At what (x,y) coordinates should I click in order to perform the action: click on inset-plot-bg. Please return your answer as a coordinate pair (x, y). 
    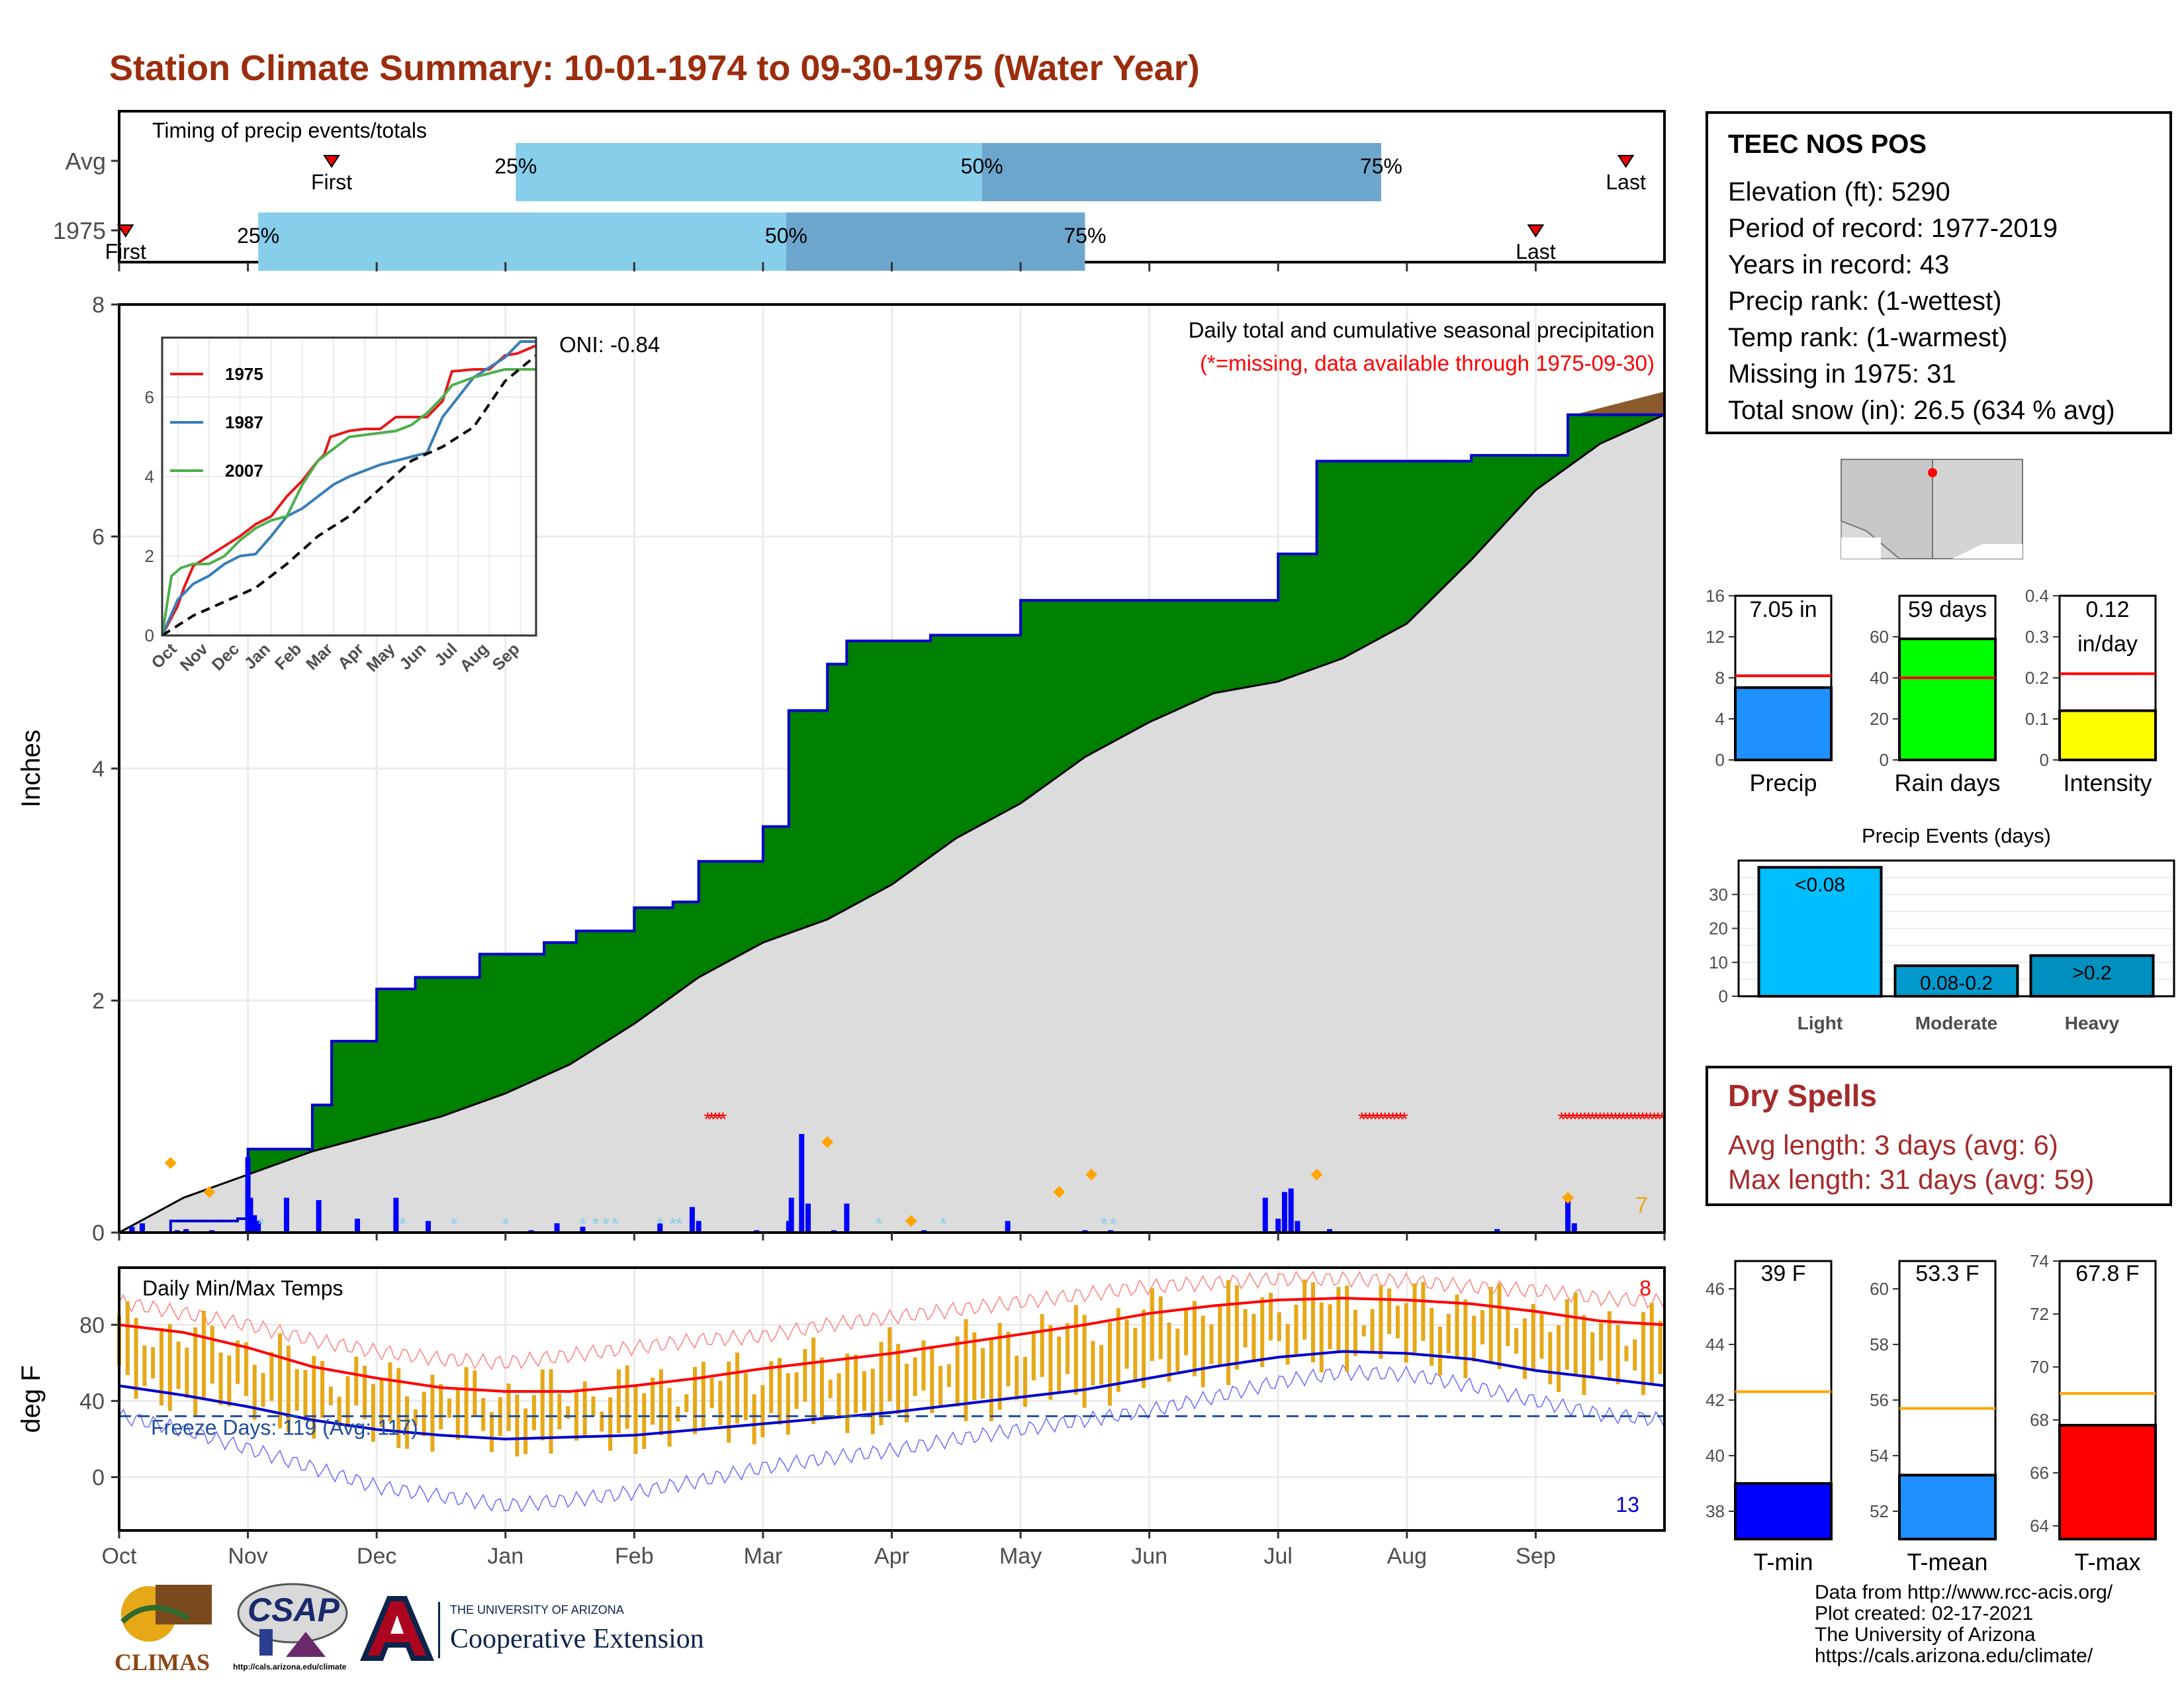
    Looking at the image, I should click on (349, 486).